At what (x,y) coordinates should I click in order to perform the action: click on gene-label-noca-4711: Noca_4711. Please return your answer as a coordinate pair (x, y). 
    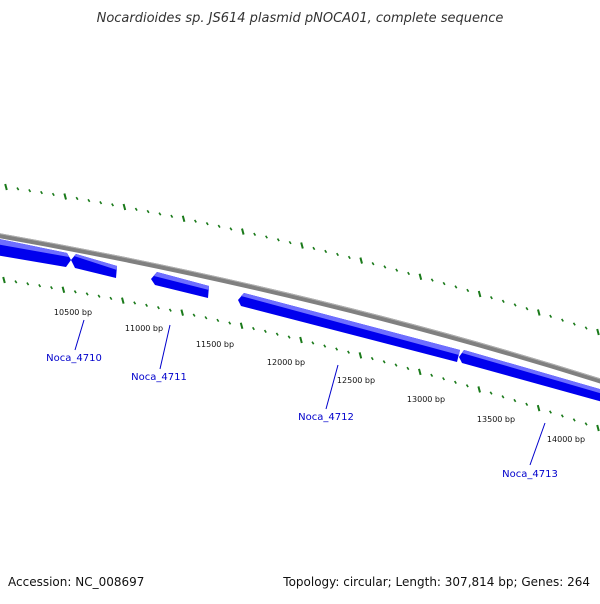
    Looking at the image, I should click on (159, 377).